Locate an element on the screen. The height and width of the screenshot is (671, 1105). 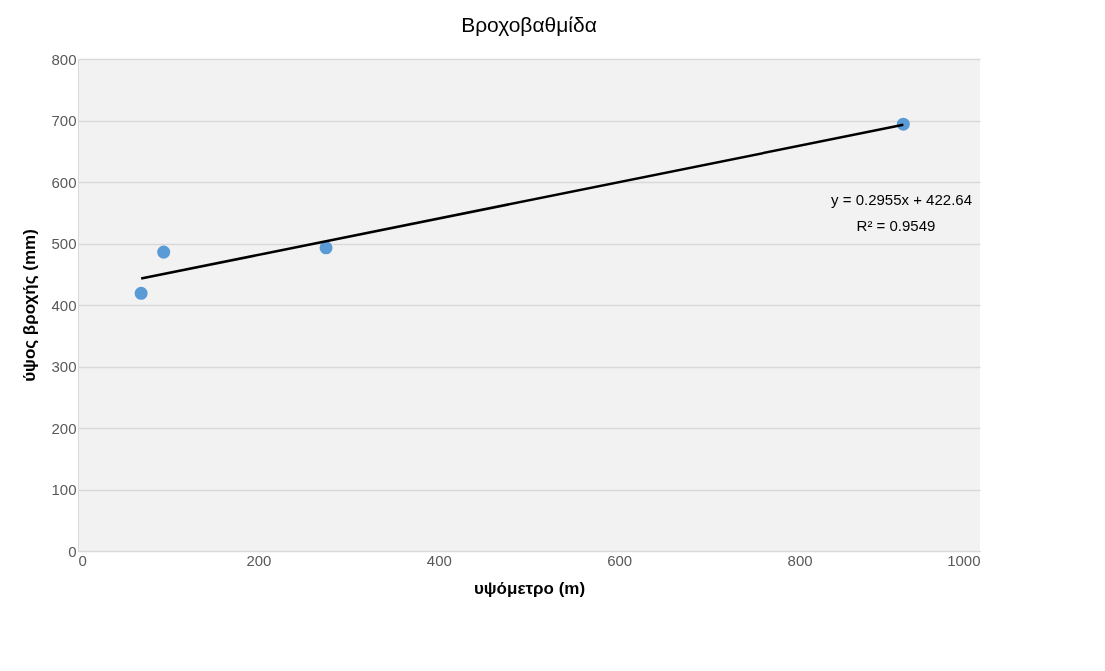
chart-title: Βροχοβαθμίδα is located at coordinates (529, 24).